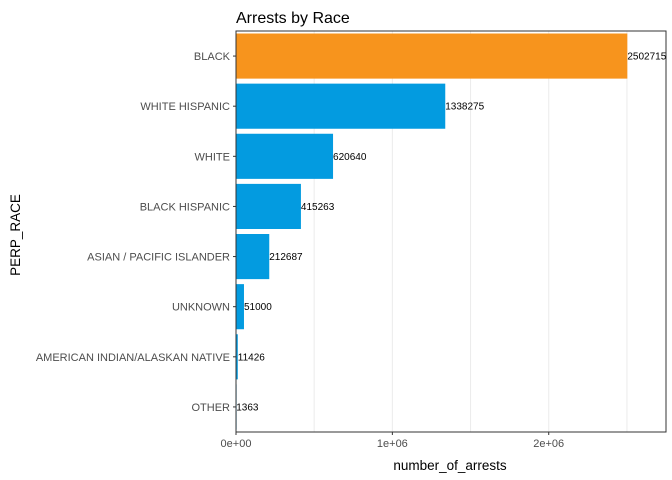  I want to click on y-tick-label: BLACK HISPANIC, so click(185, 207).